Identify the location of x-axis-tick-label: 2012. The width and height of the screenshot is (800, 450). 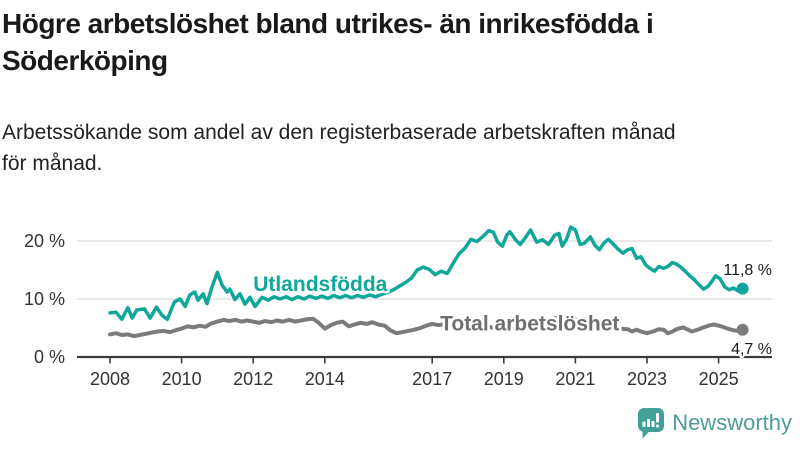
(253, 379).